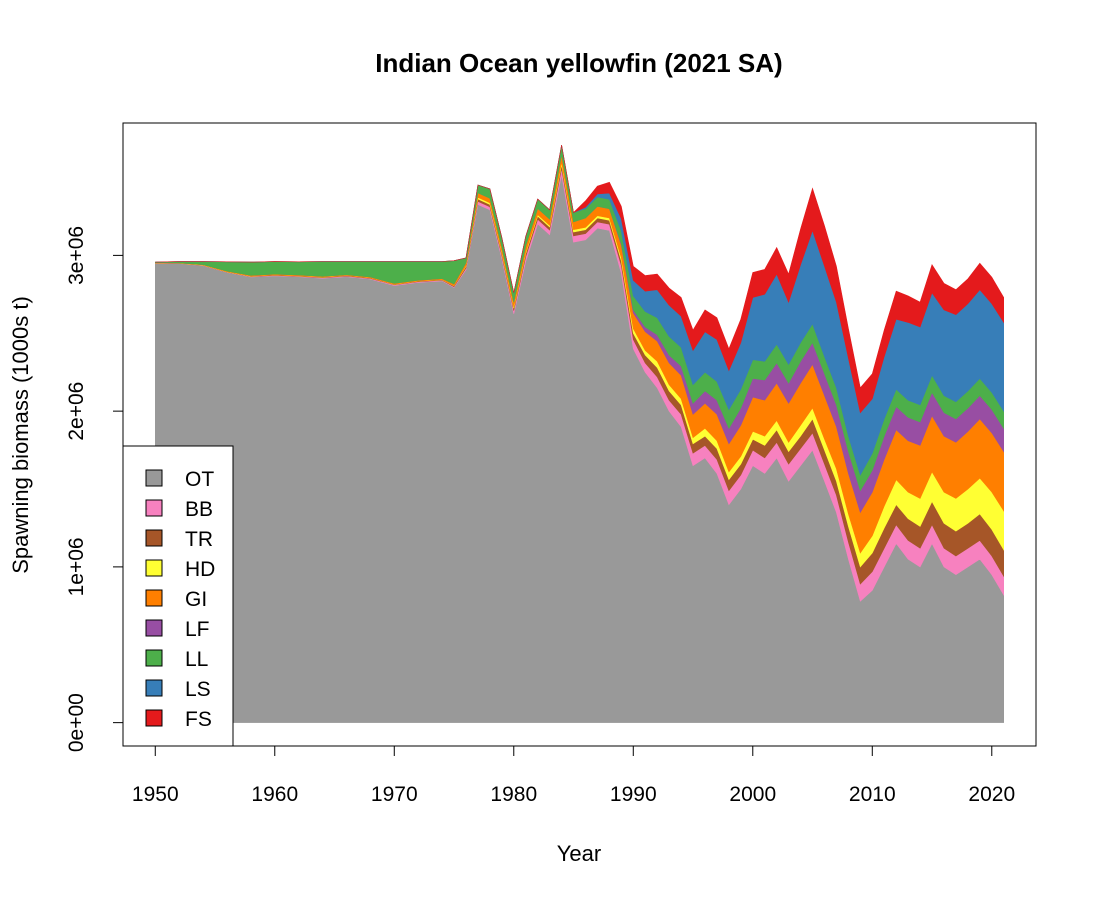 The image size is (1100, 900). Describe the element at coordinates (179, 479) in the screenshot. I see `legend-item-ot: OT` at that location.